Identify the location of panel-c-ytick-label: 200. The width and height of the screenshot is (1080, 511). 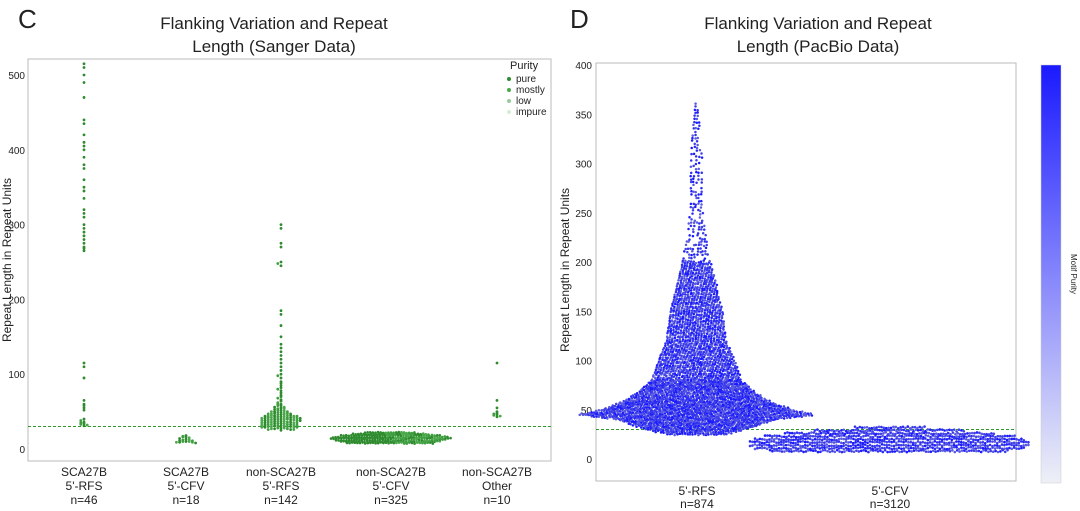
(16, 300).